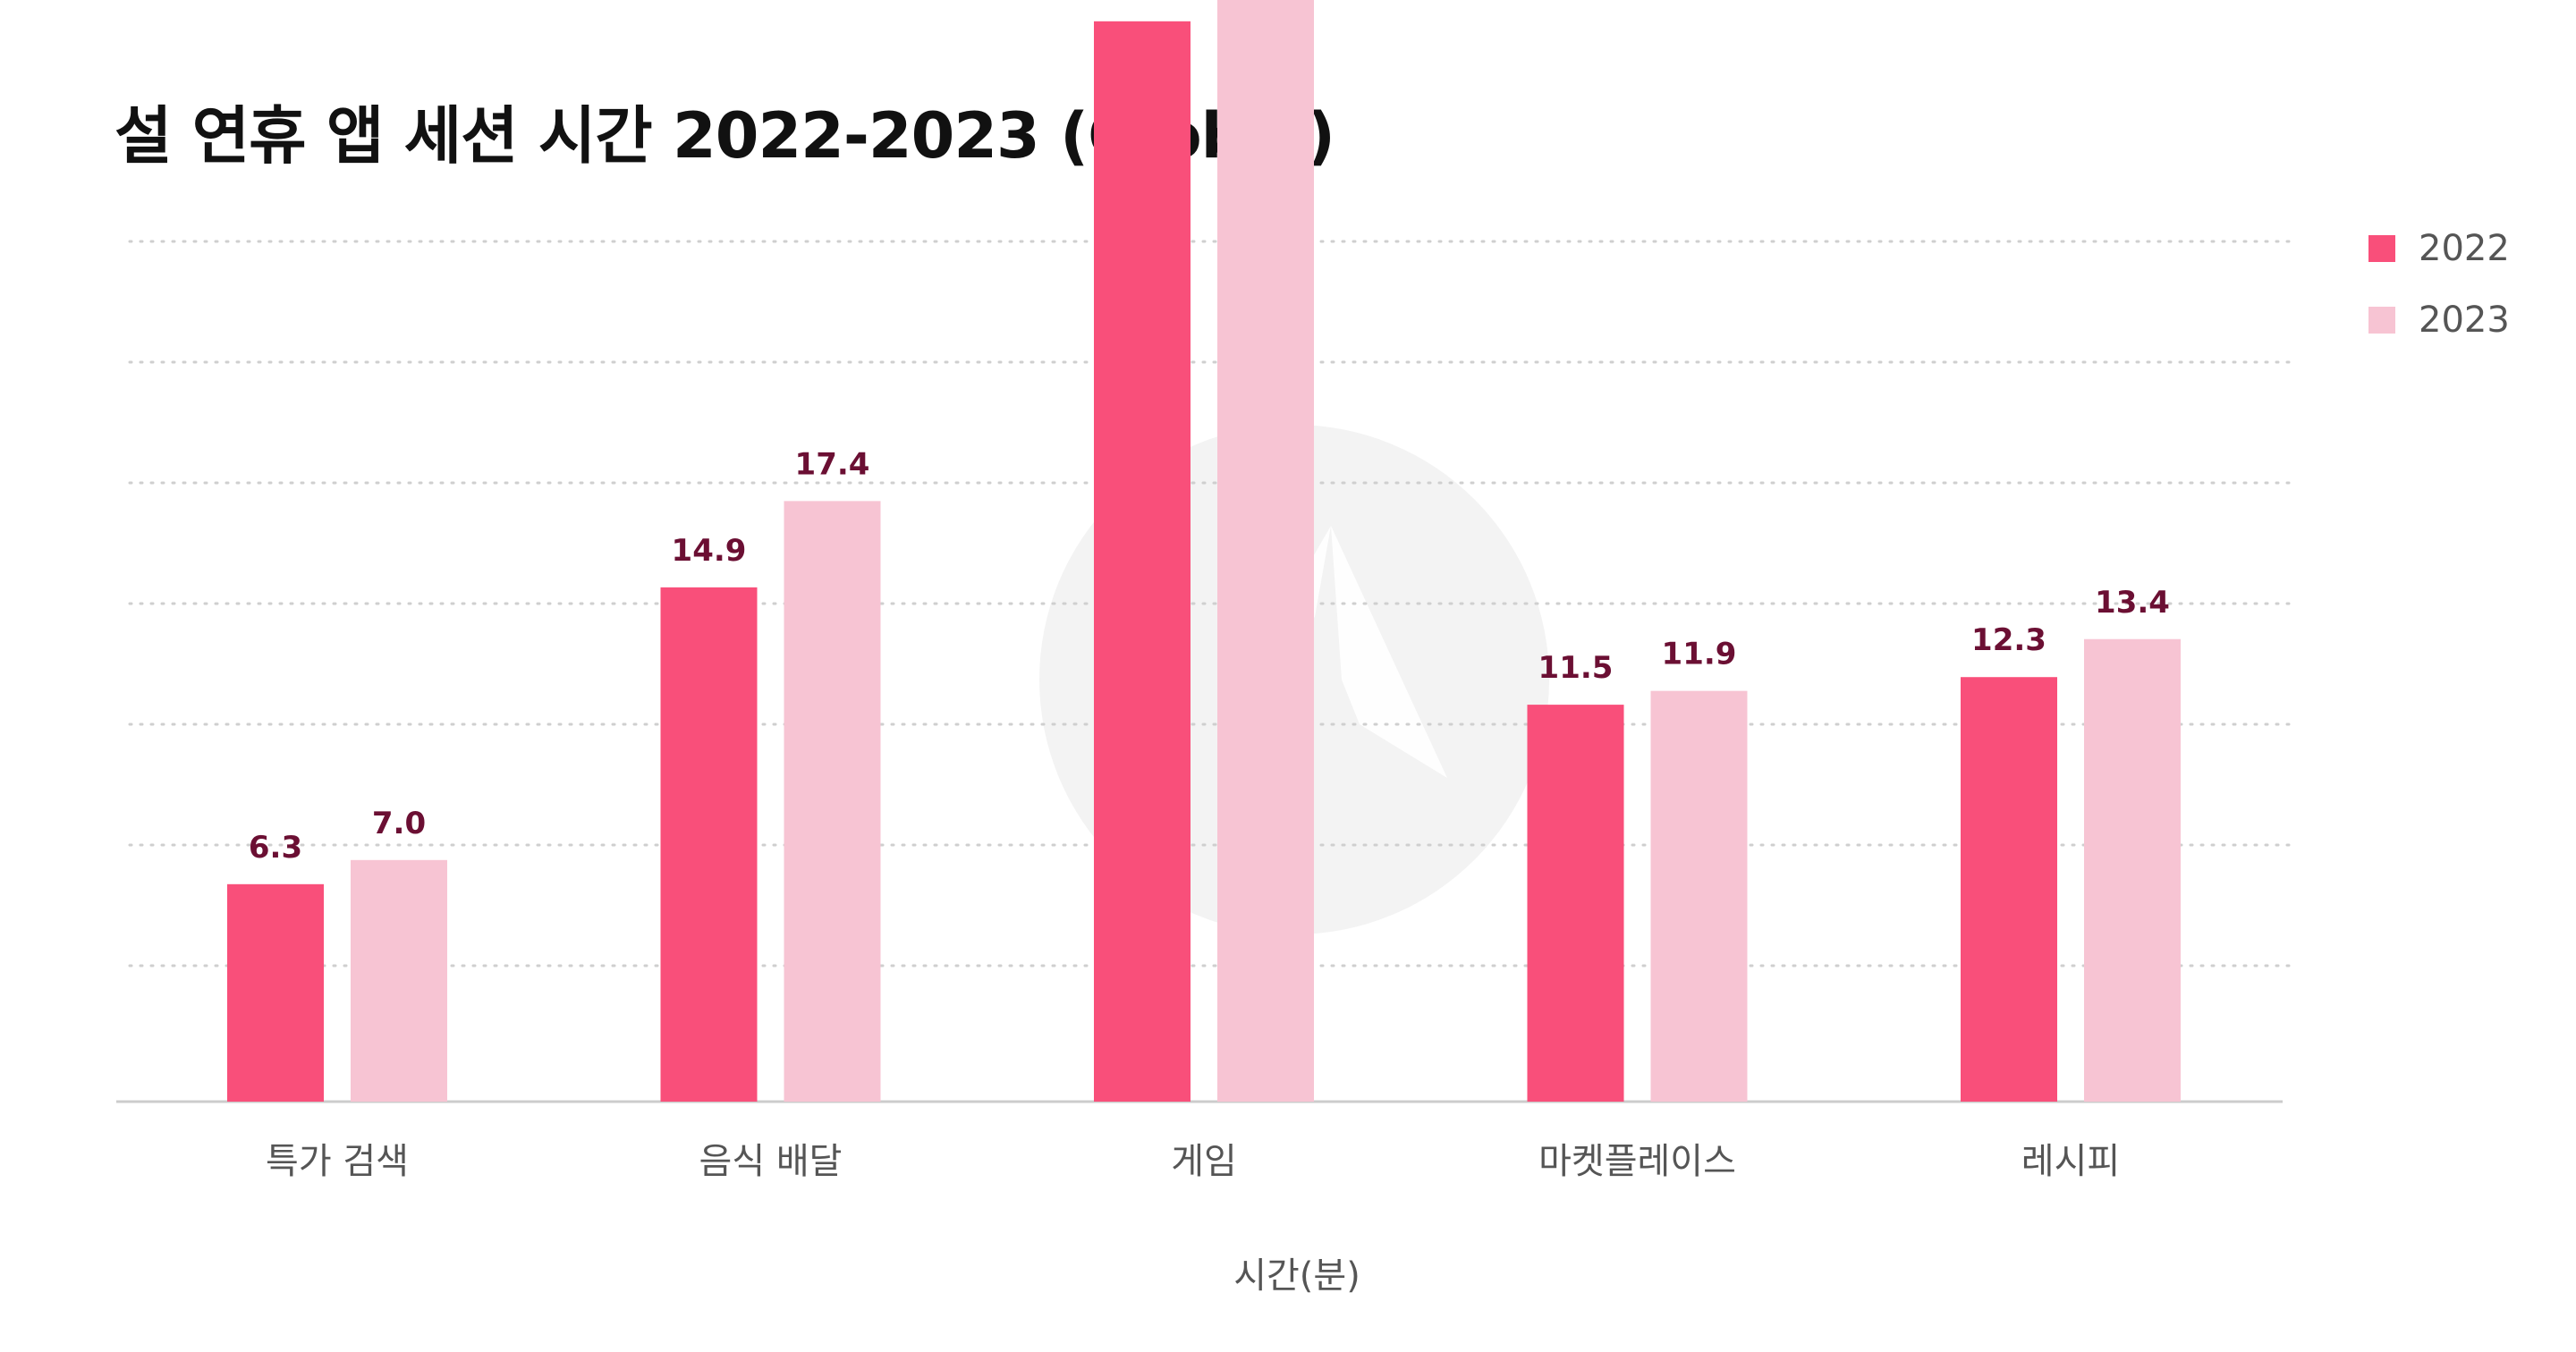 The height and width of the screenshot is (1352, 2576). Describe the element at coordinates (2381, 248) in the screenshot. I see `legend-swatch-2022` at that location.